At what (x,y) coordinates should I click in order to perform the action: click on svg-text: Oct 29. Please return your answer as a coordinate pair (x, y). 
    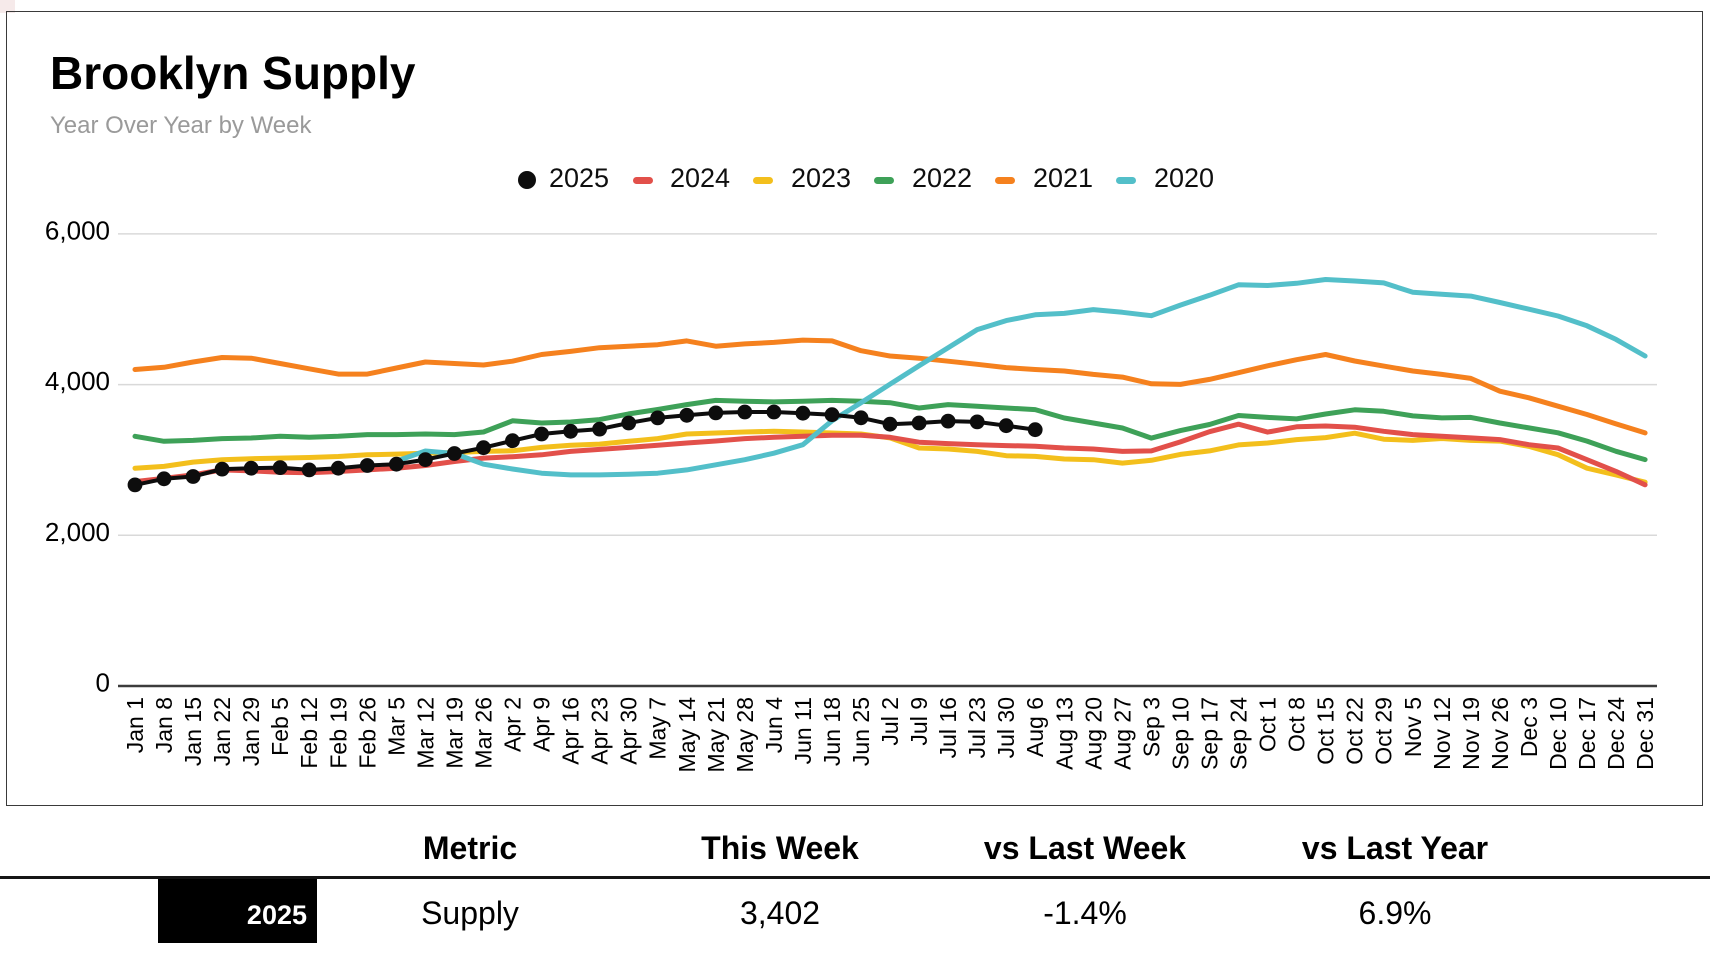
    Looking at the image, I should click on (1384, 731).